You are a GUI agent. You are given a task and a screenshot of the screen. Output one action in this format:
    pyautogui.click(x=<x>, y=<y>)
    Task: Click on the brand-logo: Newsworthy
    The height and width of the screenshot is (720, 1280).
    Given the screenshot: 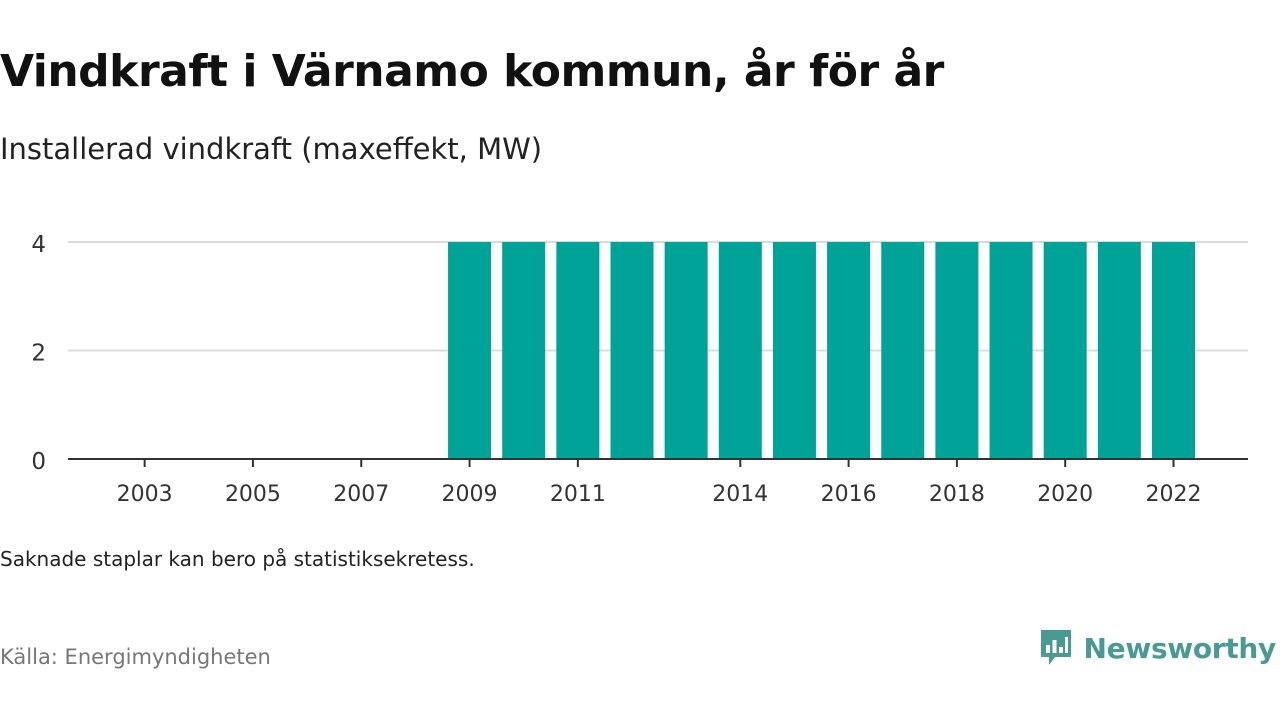 What is the action you would take?
    pyautogui.click(x=1157, y=648)
    